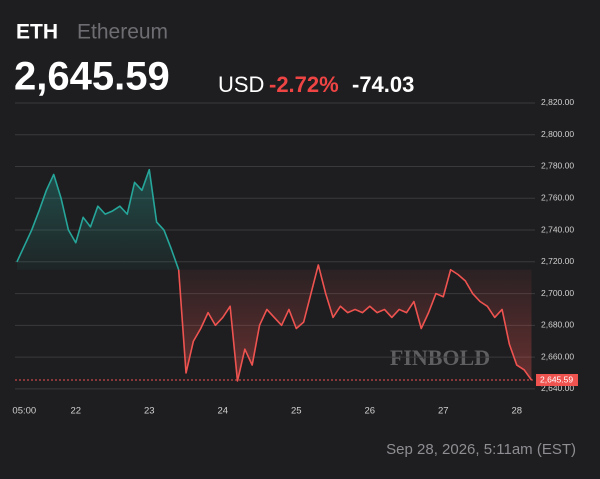 The height and width of the screenshot is (479, 600). What do you see at coordinates (222, 411) in the screenshot?
I see `x-tick-label: 24` at bounding box center [222, 411].